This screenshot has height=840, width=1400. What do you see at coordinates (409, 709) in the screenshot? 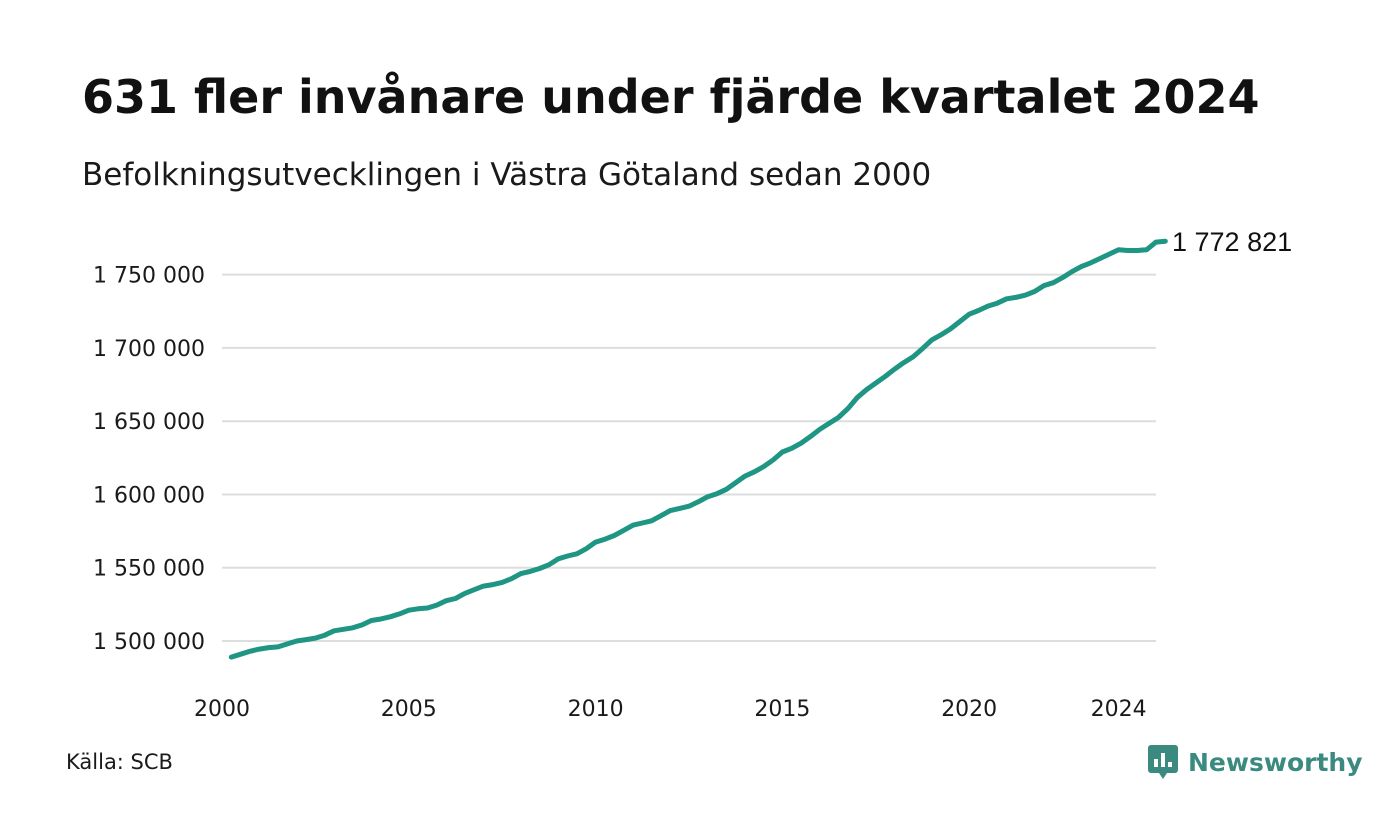
I see `x-tick-label: 2005` at bounding box center [409, 709].